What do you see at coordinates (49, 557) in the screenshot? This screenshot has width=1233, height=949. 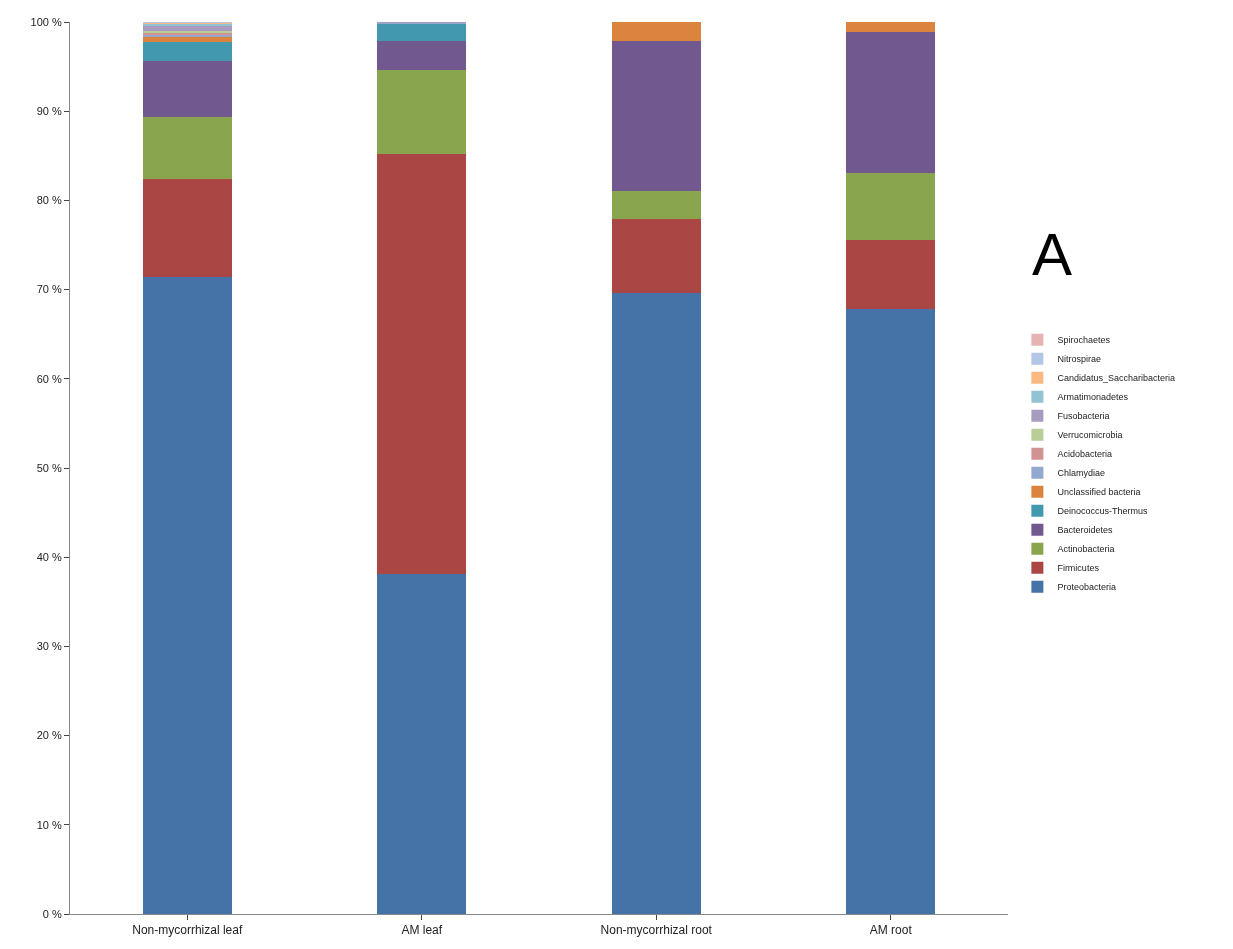 I see `y-tick-label: 40 %` at bounding box center [49, 557].